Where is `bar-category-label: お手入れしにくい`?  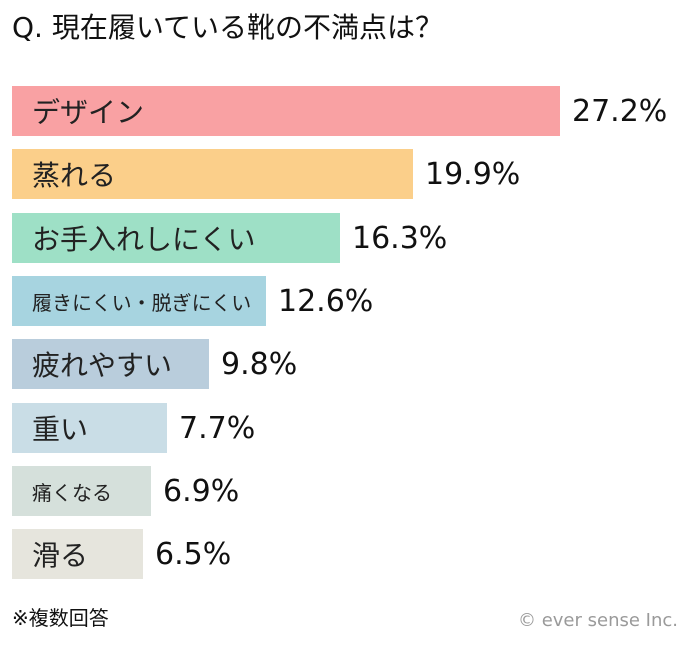
bar-category-label: お手入れしにくい is located at coordinates (144, 239).